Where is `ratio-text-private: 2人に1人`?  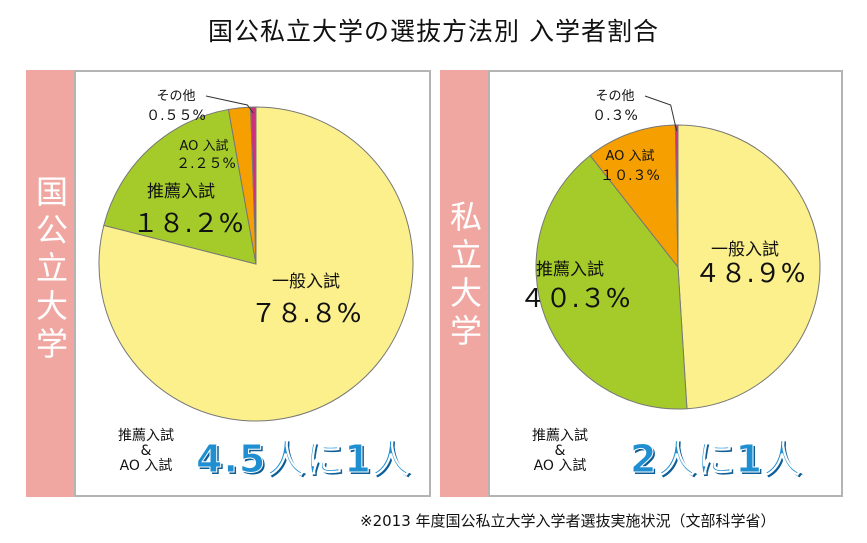
ratio-text-private: 2人に1人 is located at coordinates (716, 459).